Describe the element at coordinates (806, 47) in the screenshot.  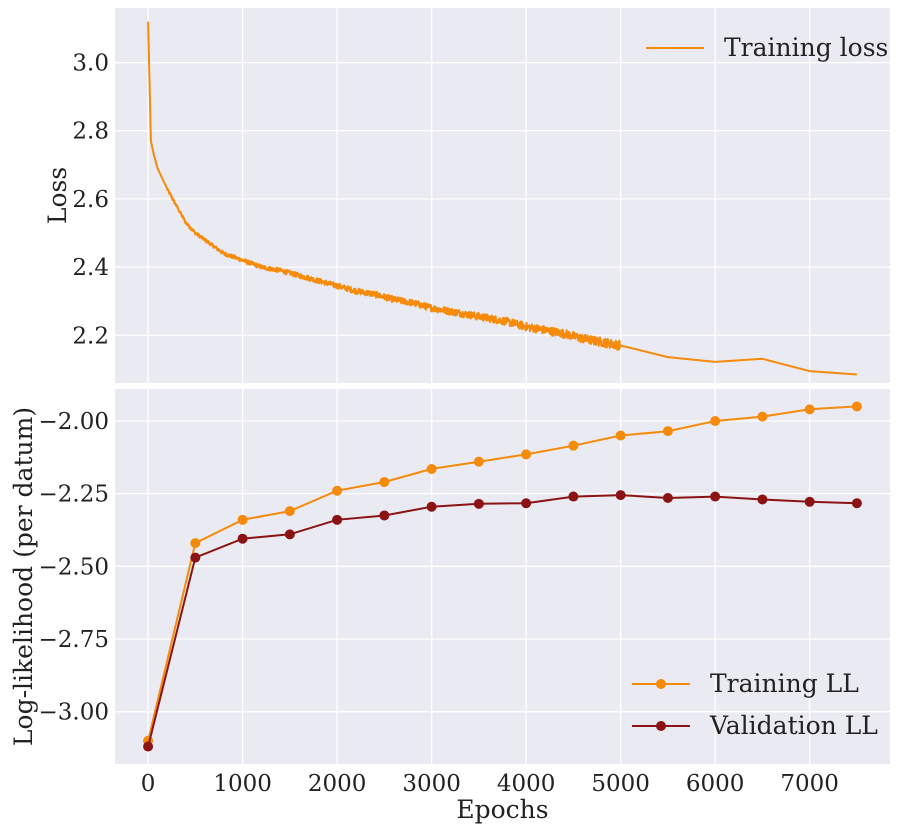
I see `legend-label: Training loss` at that location.